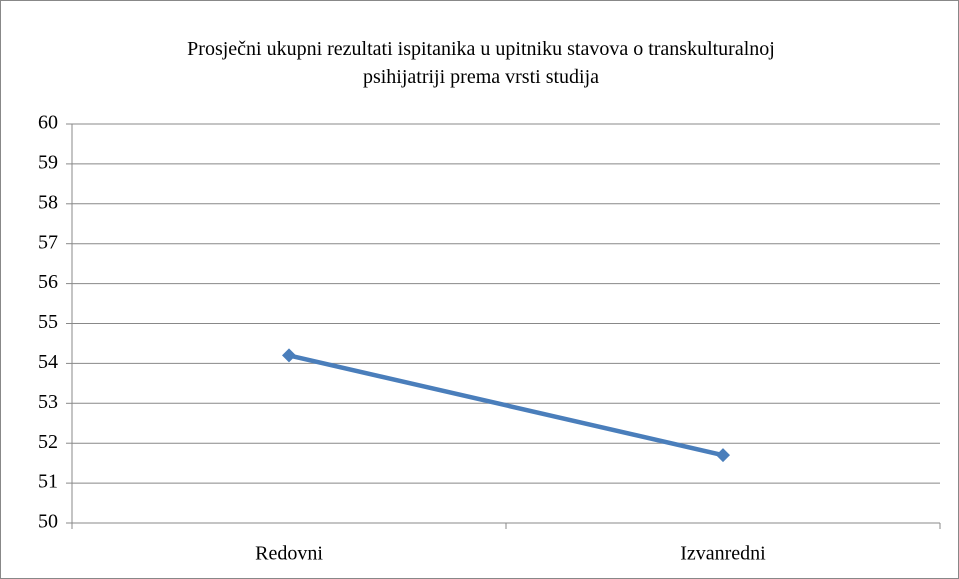 The height and width of the screenshot is (579, 959). What do you see at coordinates (48, 402) in the screenshot?
I see `y-tick-label: 53` at bounding box center [48, 402].